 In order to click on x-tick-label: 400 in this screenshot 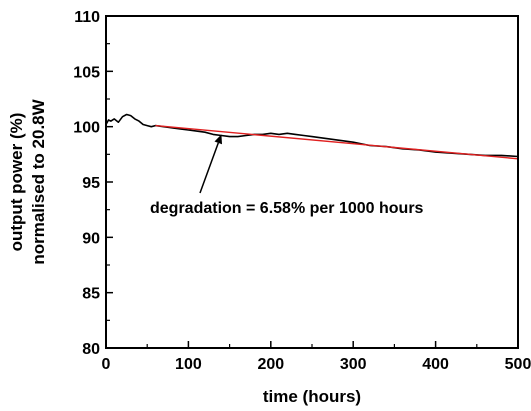, I will do `click(435, 364)`.